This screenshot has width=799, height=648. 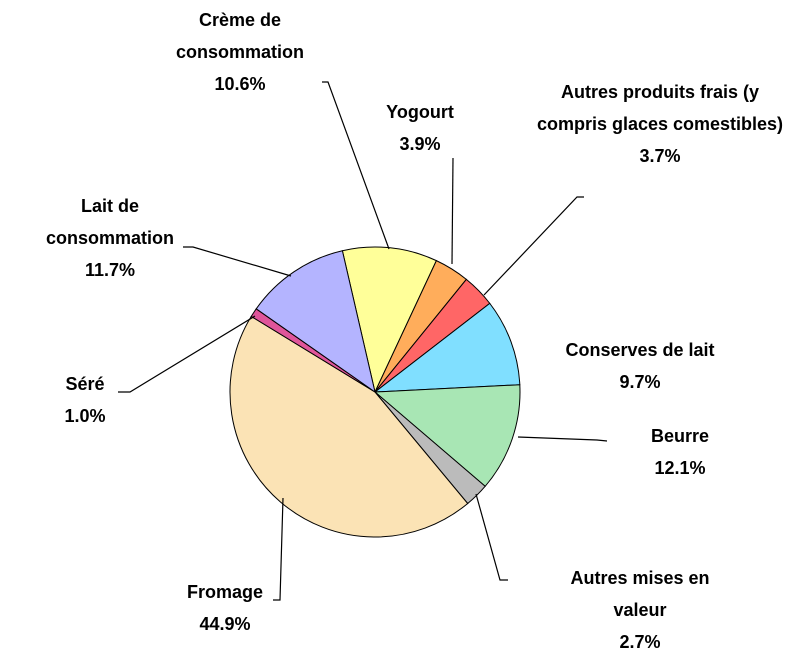 What do you see at coordinates (640, 640) in the screenshot?
I see `value-label: 2.7%` at bounding box center [640, 640].